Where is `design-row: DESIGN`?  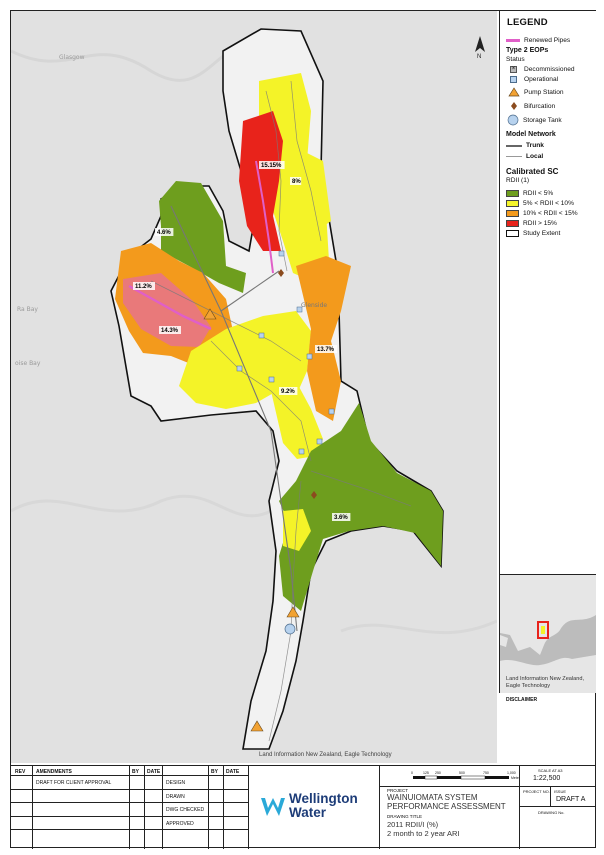
design-row: DESIGN is located at coordinates (176, 783).